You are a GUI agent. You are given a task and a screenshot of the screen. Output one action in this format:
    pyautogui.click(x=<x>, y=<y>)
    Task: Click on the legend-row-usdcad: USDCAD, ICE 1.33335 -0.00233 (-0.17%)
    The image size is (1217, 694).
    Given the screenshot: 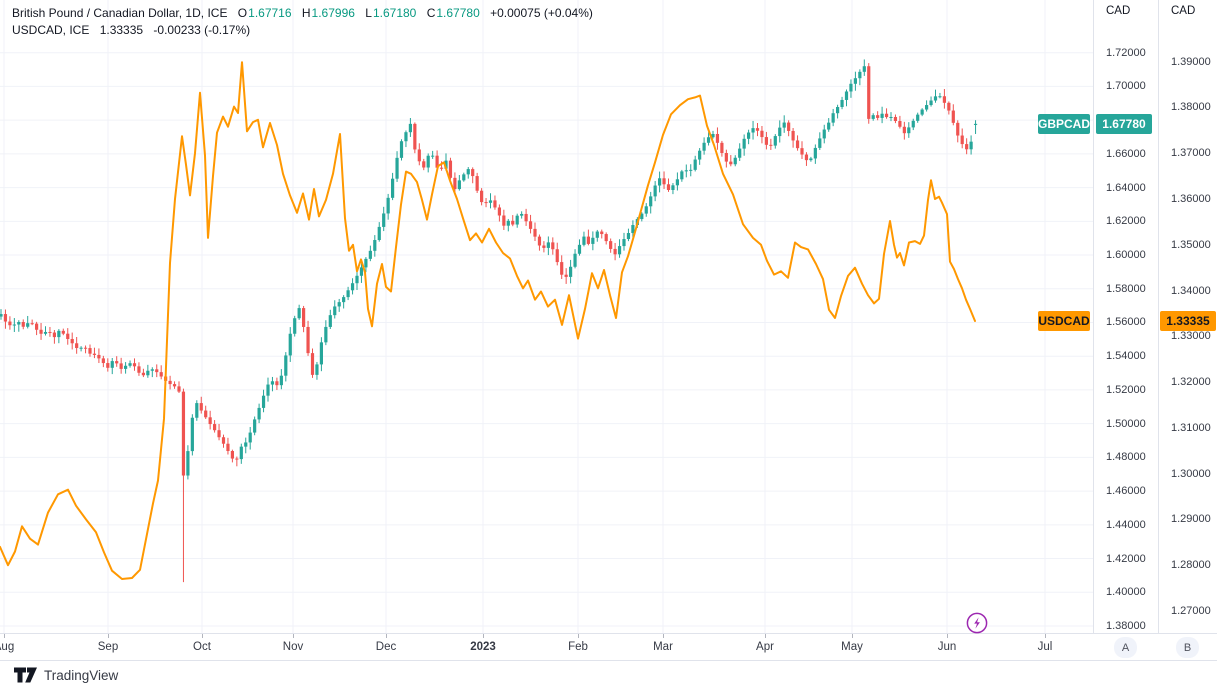 What is the action you would take?
    pyautogui.click(x=302, y=30)
    